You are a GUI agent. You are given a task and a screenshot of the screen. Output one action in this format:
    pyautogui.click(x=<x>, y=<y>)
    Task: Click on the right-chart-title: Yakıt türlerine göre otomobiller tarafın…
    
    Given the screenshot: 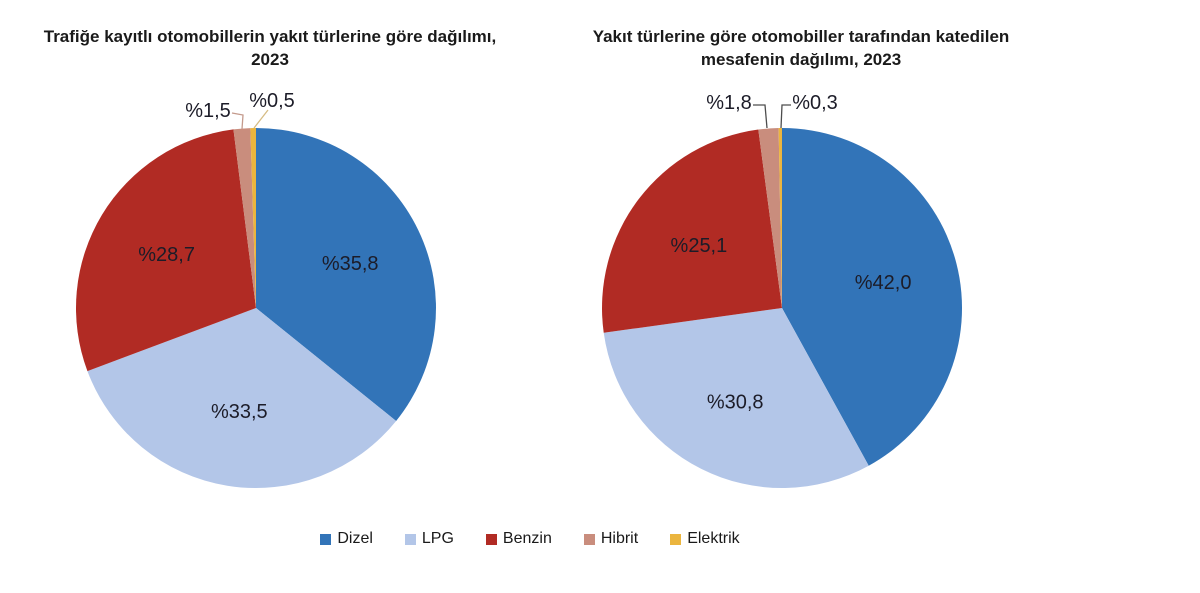 What is the action you would take?
    pyautogui.click(x=801, y=48)
    